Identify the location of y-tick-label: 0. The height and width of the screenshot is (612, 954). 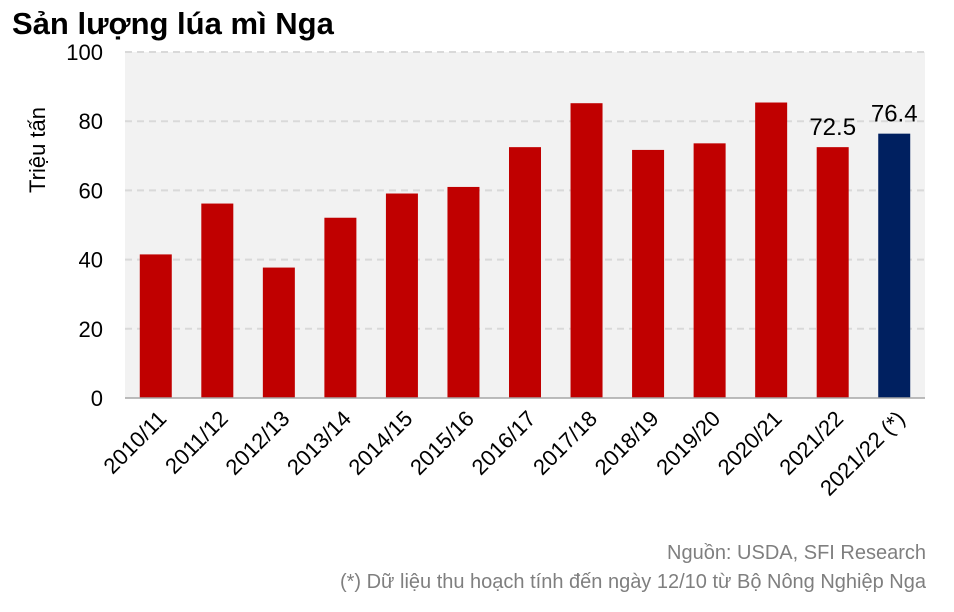
(97, 398).